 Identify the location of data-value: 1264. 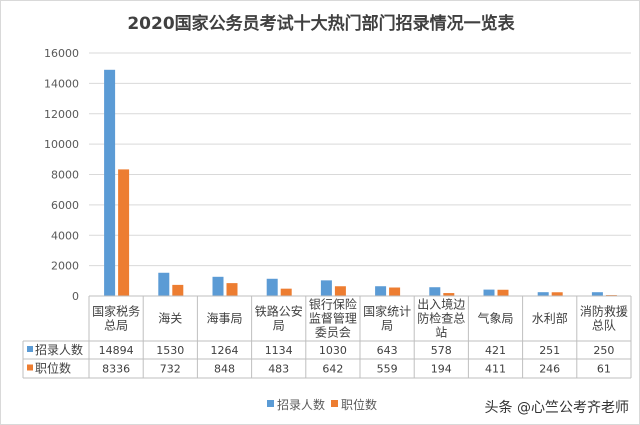
(225, 350).